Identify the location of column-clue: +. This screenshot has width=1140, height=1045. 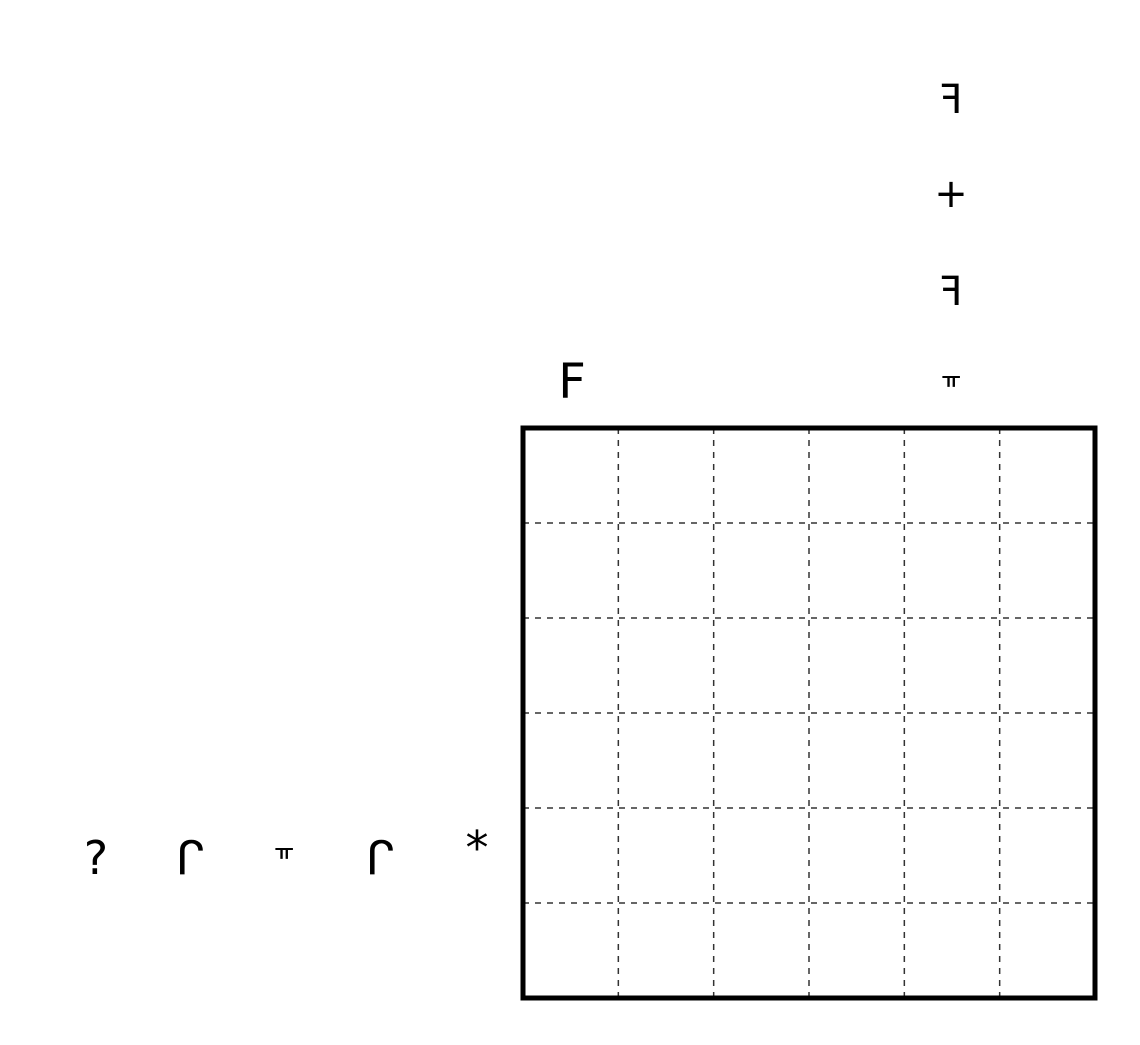
(951, 194).